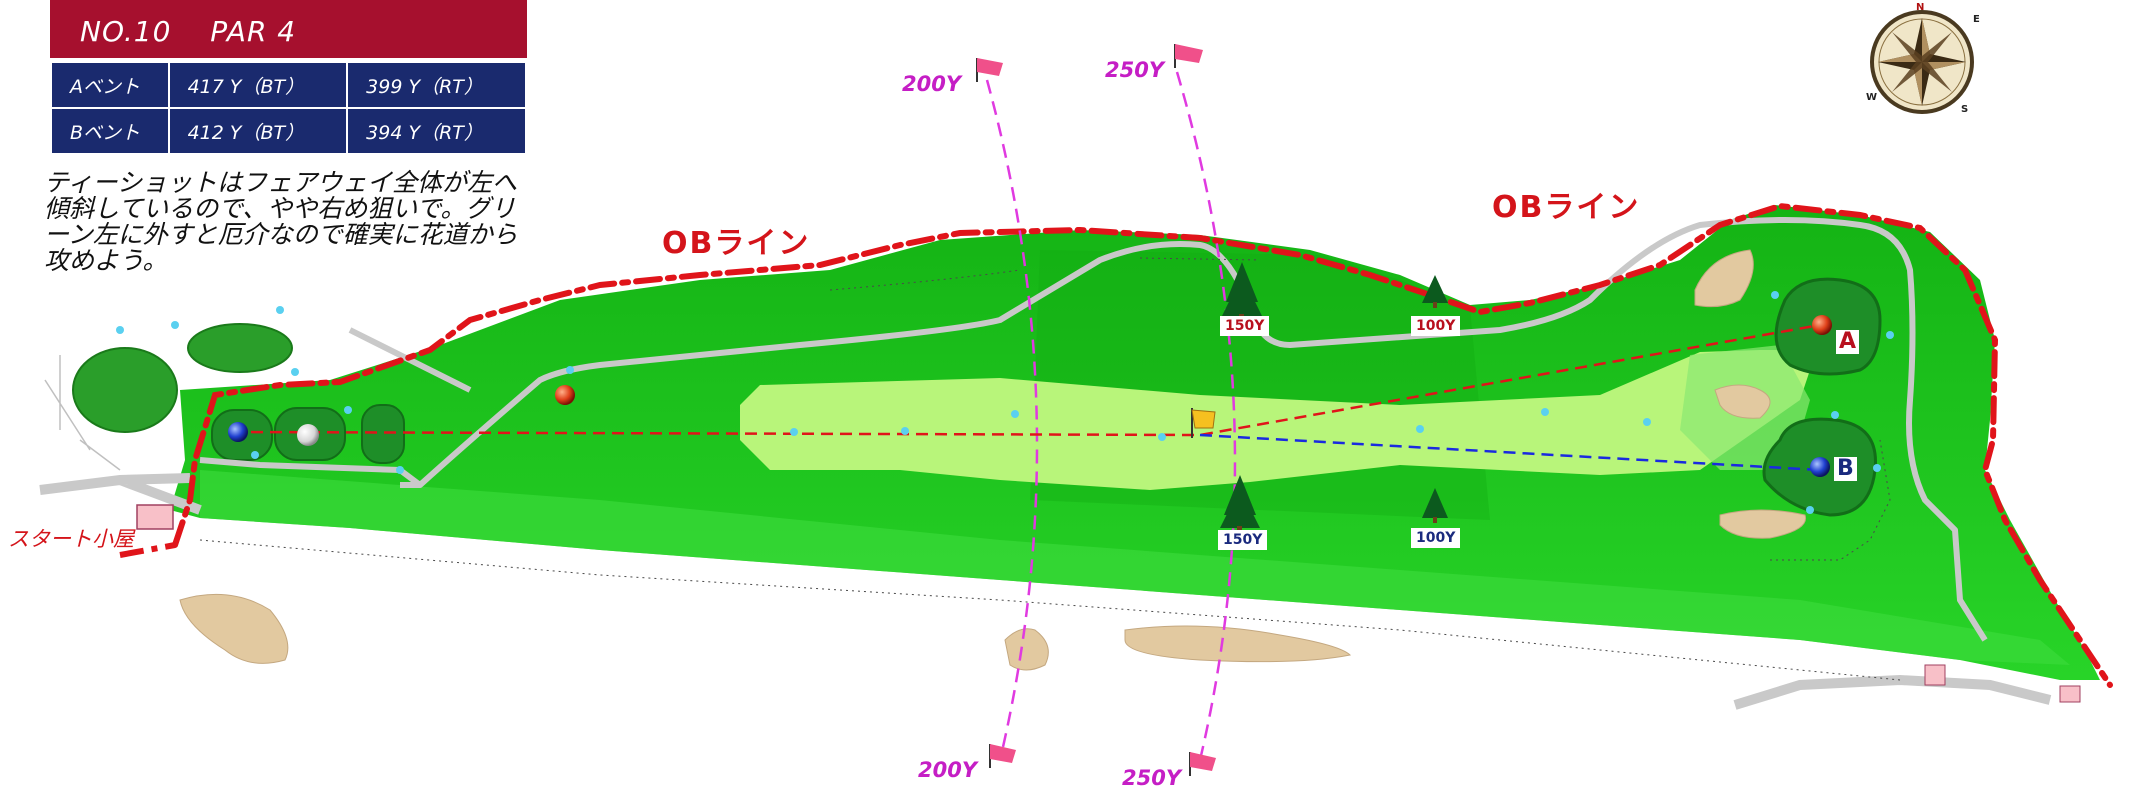  Describe the element at coordinates (188, 30) in the screenshot. I see `hole-title: NO.10 PAR 4` at that location.